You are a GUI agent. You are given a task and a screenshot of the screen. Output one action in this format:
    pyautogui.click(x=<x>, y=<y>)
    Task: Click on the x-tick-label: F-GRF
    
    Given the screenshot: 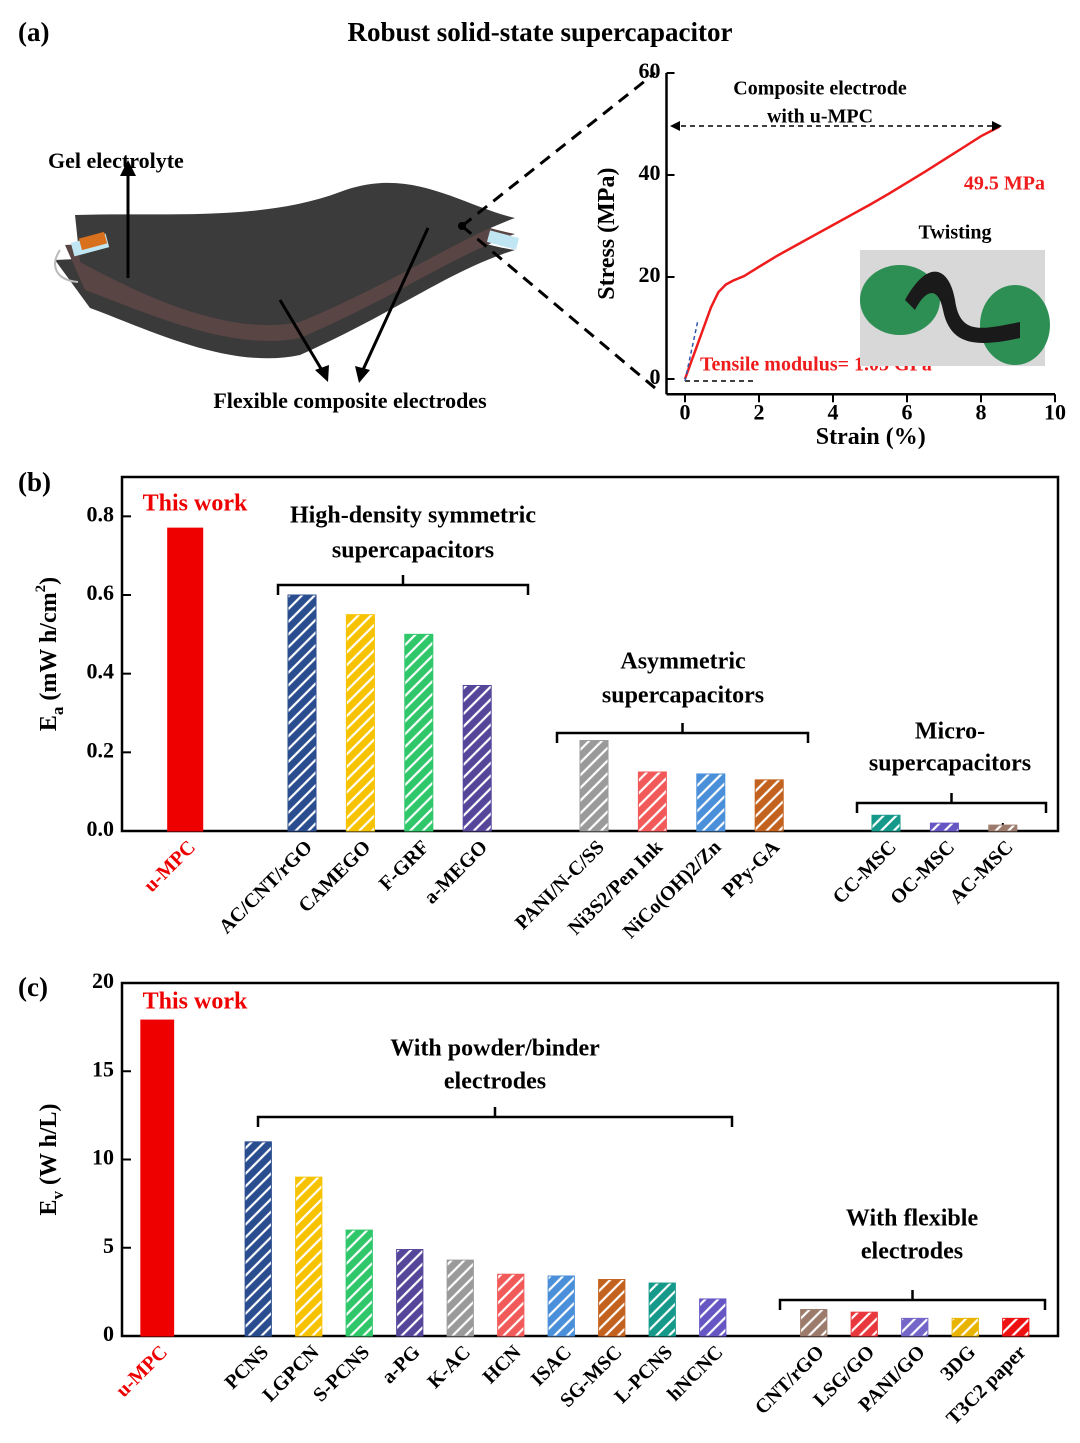 What is the action you would take?
    pyautogui.click(x=404, y=865)
    